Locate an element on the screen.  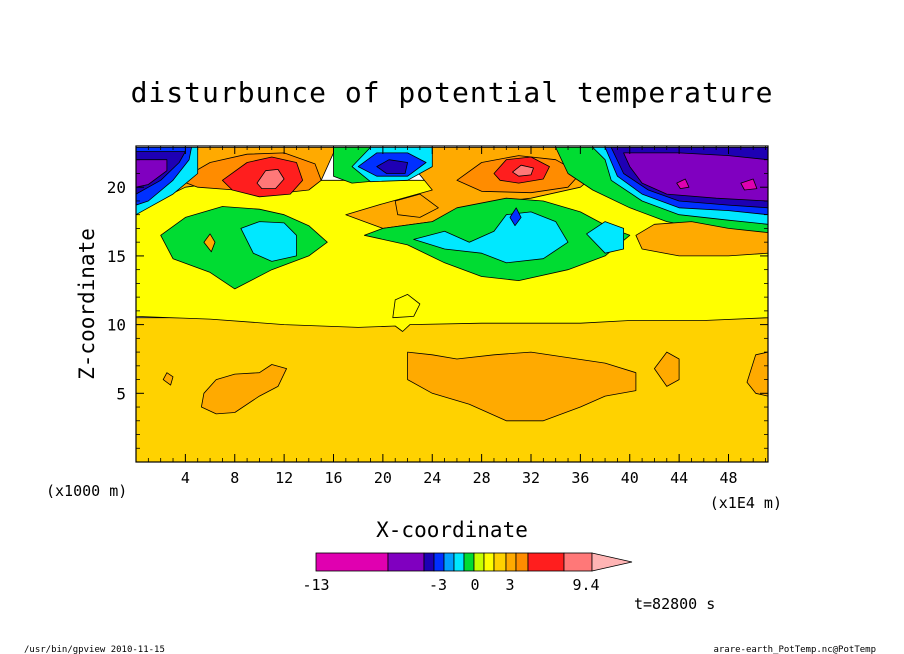
colorbar-label: -3 is located at coordinates (438, 585).